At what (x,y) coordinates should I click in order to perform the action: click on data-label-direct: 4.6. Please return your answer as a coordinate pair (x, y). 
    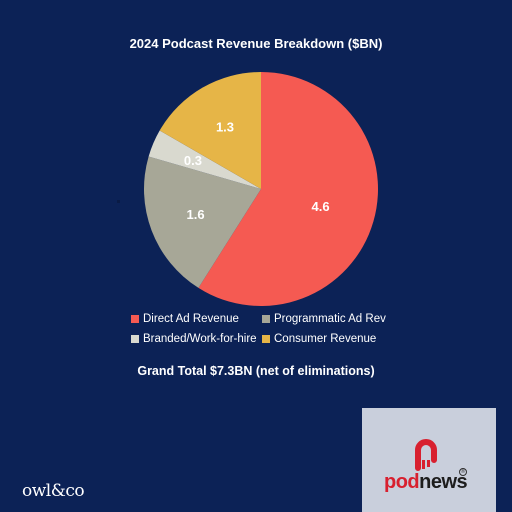
    Looking at the image, I should click on (321, 206).